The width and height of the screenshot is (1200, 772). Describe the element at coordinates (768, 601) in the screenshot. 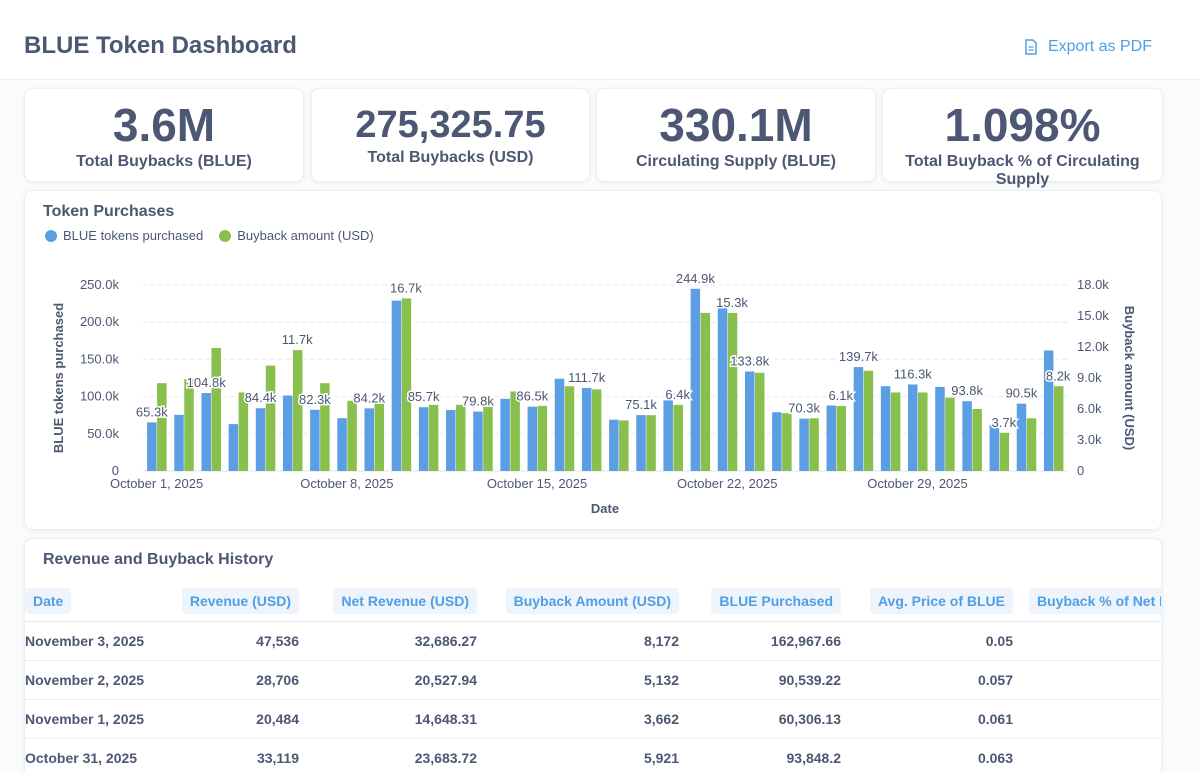

I see `column-header-blue-purchased: BLUE Purchased` at that location.